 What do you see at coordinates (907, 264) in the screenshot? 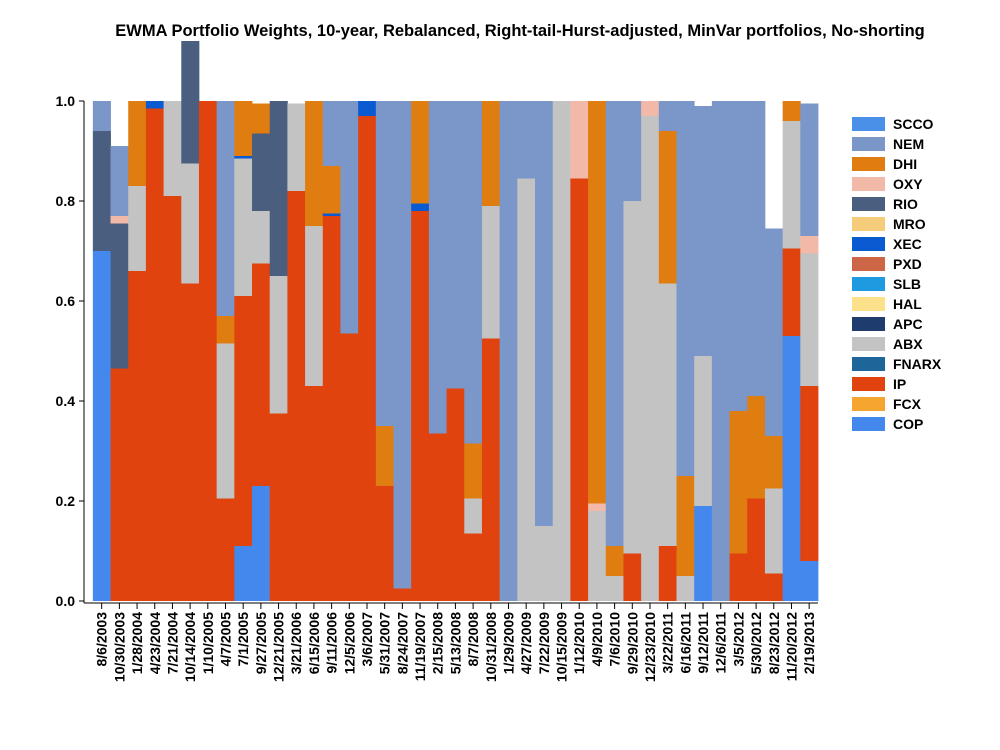
I see `legend-label: PXD` at bounding box center [907, 264].